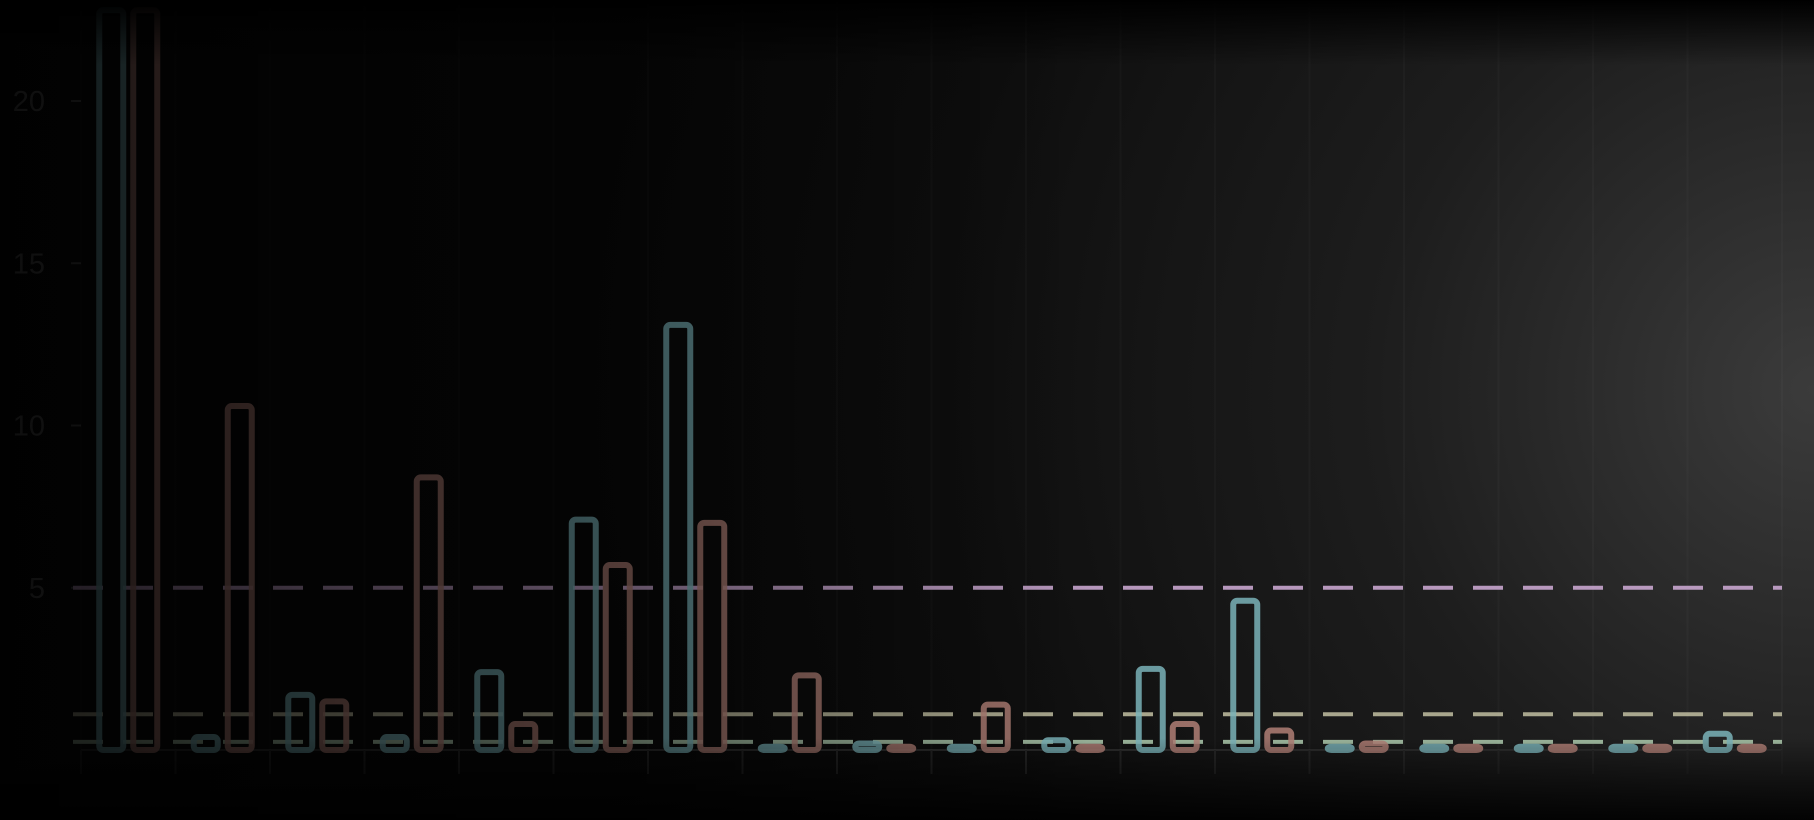 The height and width of the screenshot is (820, 1814). What do you see at coordinates (29, 427) in the screenshot?
I see `y-tick-label: 10` at bounding box center [29, 427].